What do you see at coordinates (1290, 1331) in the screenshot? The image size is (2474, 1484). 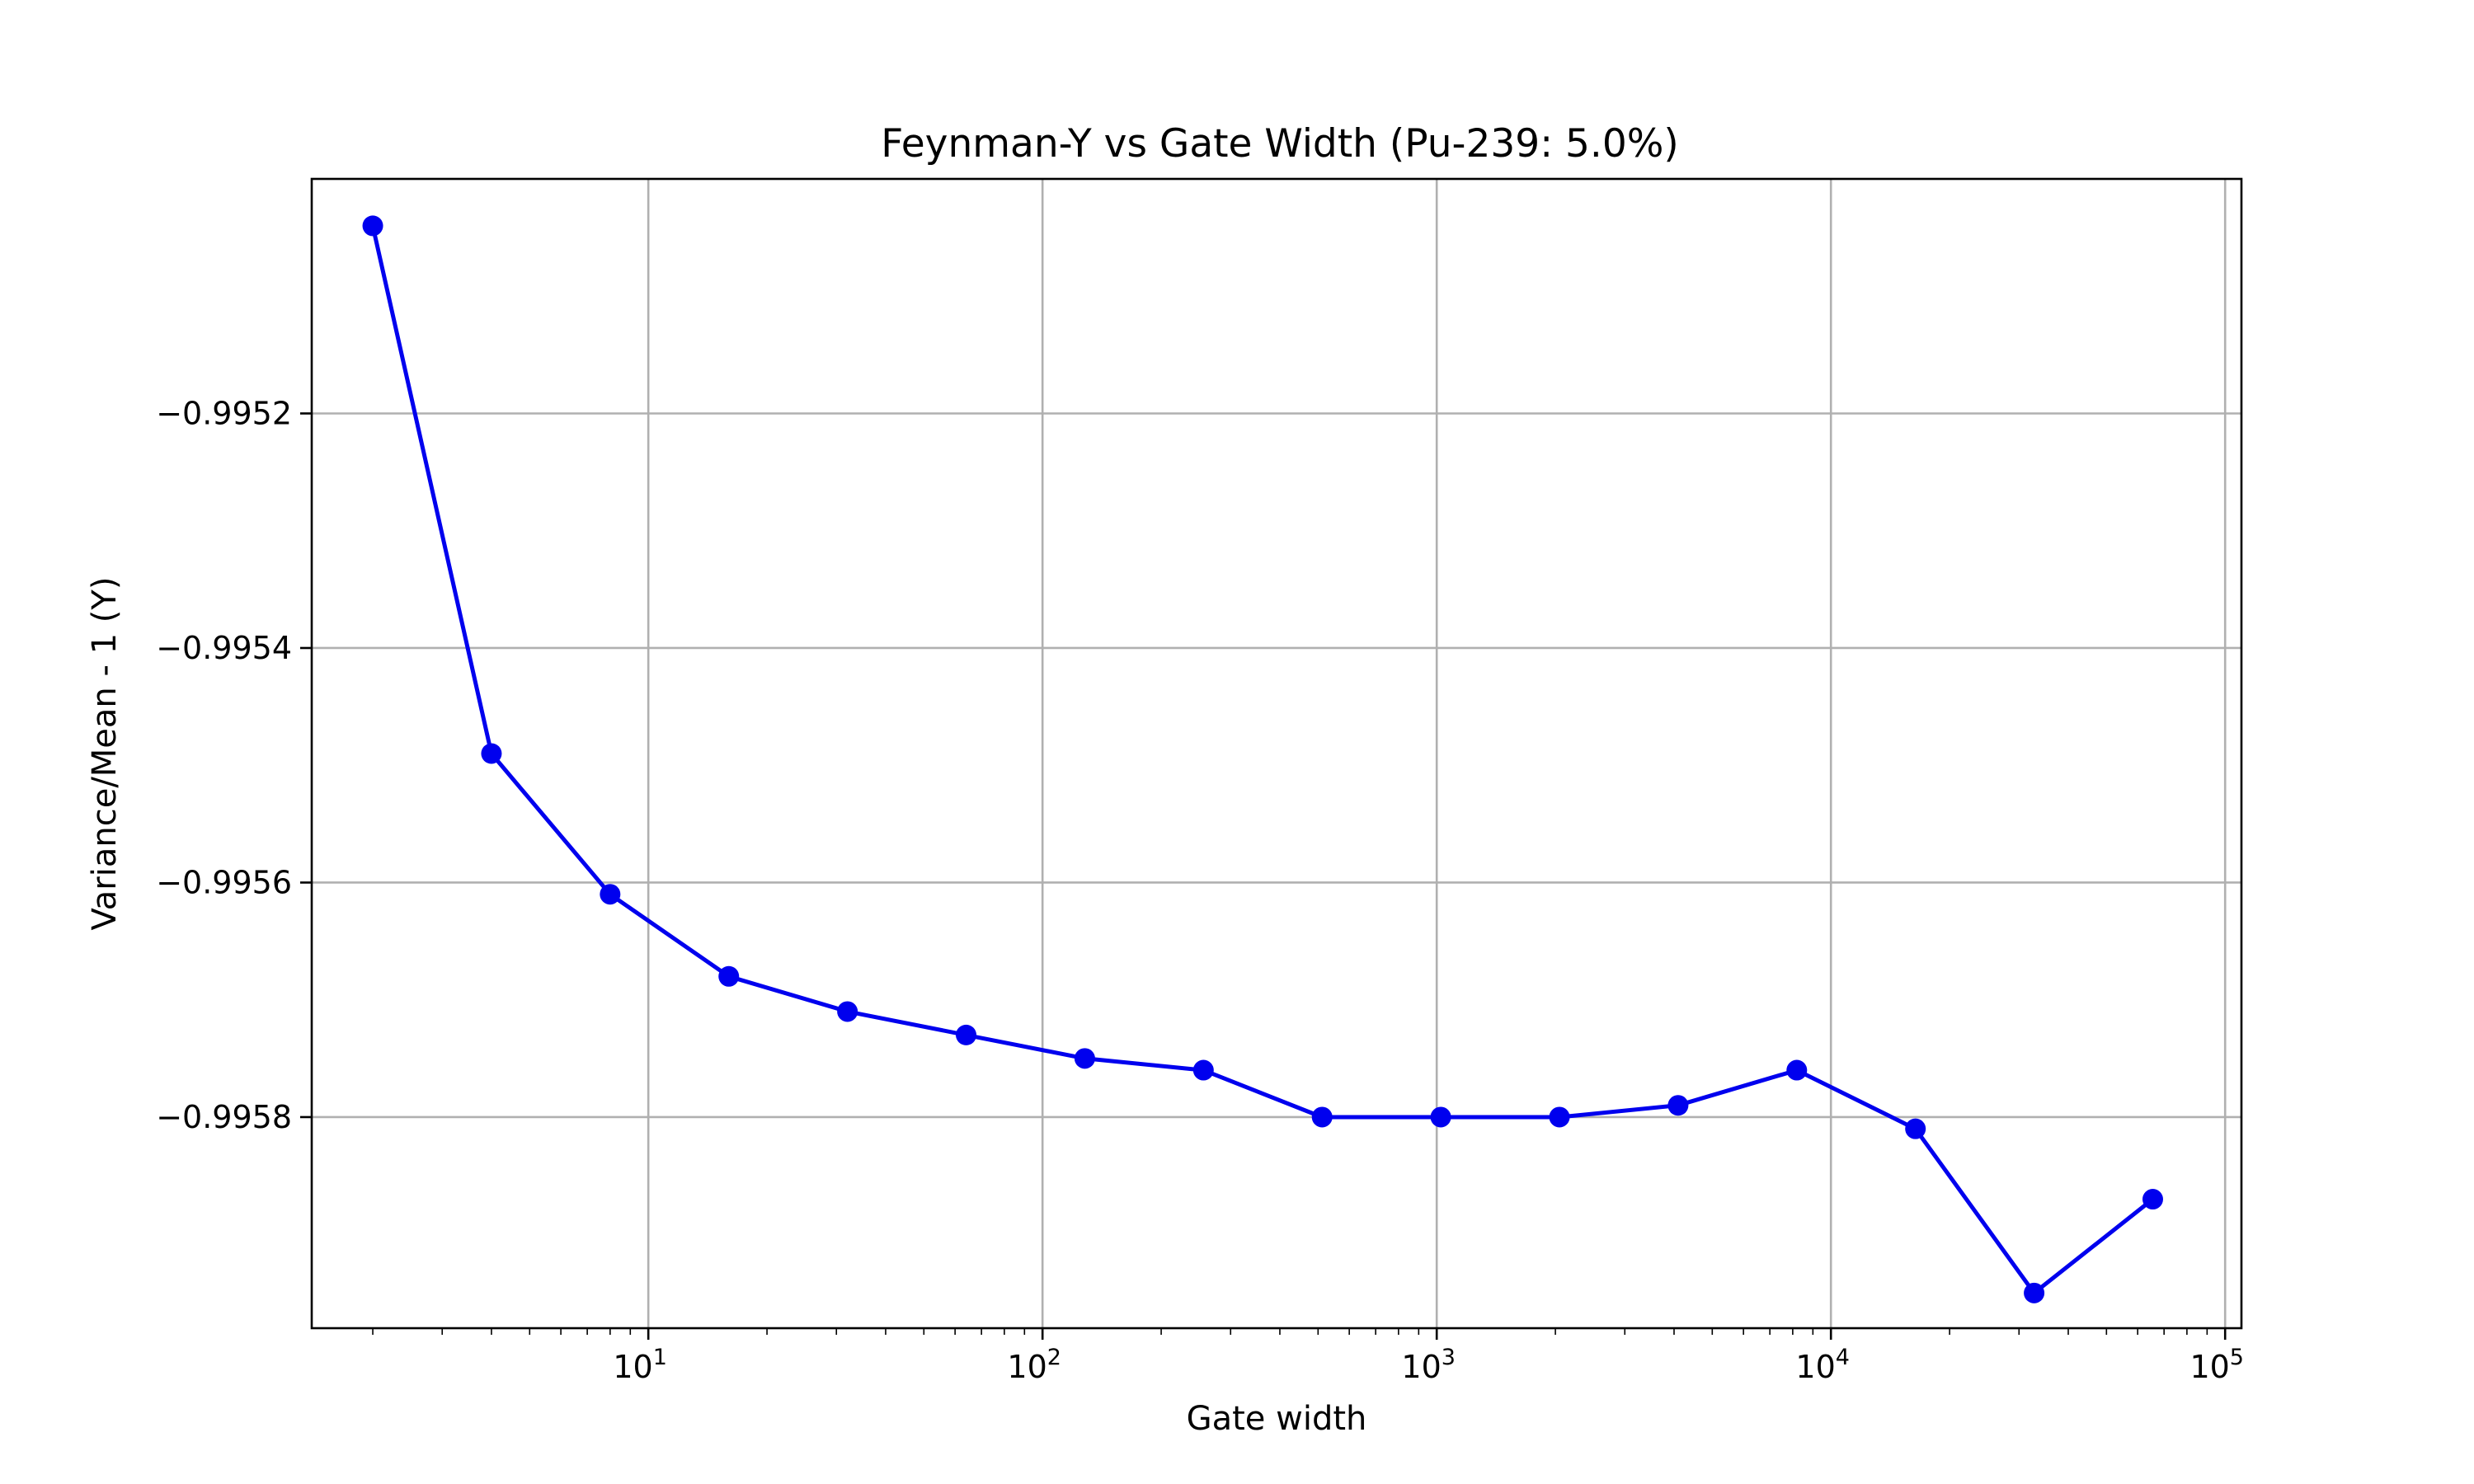 I see `x-minor-ticks` at bounding box center [1290, 1331].